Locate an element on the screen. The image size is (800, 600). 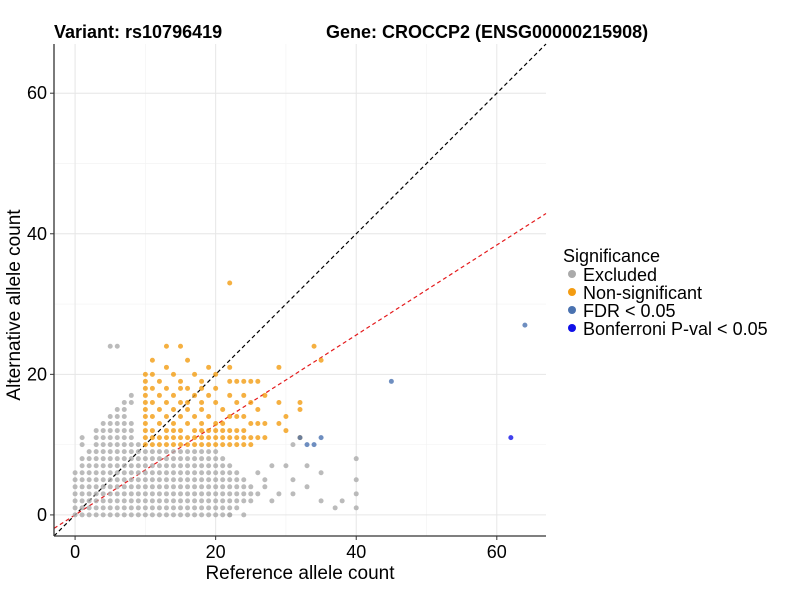
series-non-significant is located at coordinates (233, 364).